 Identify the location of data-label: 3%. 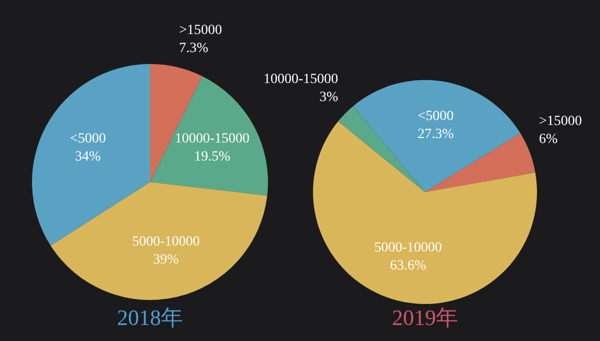
(328, 97).